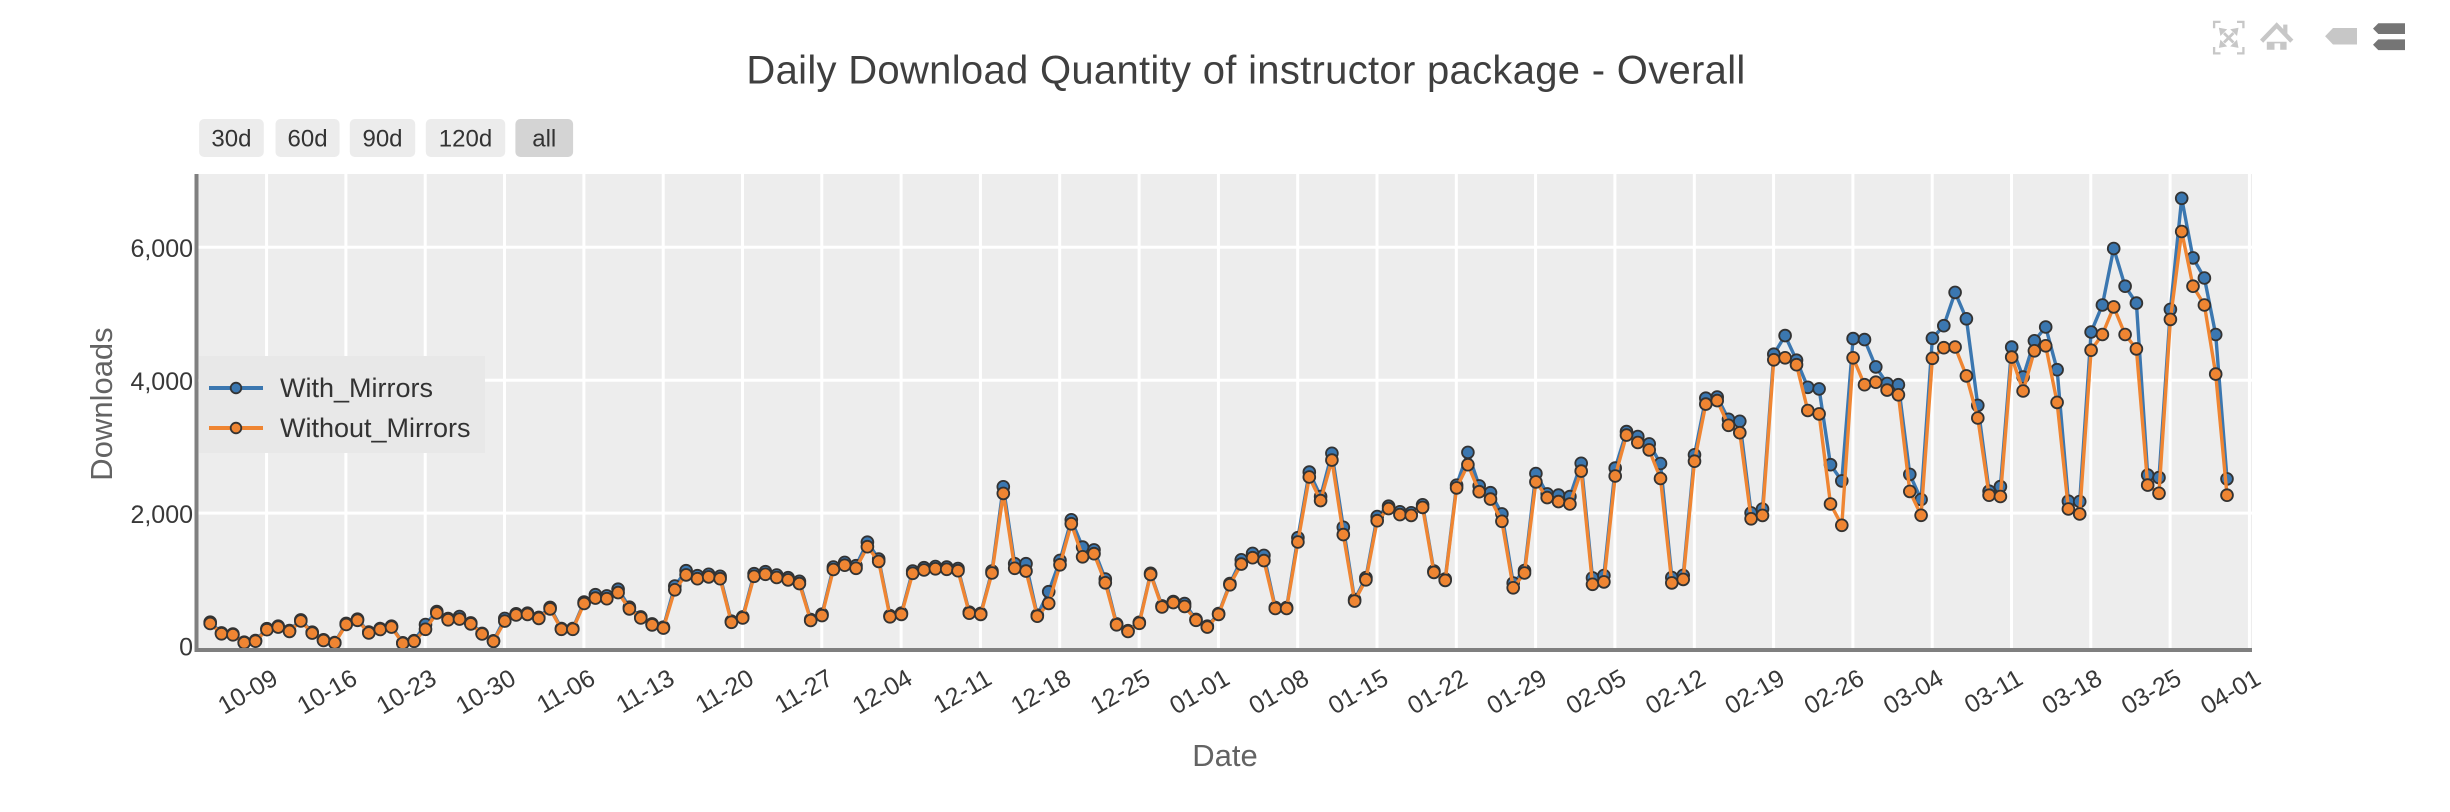  I want to click on svg-text: 4,000, so click(161, 382).